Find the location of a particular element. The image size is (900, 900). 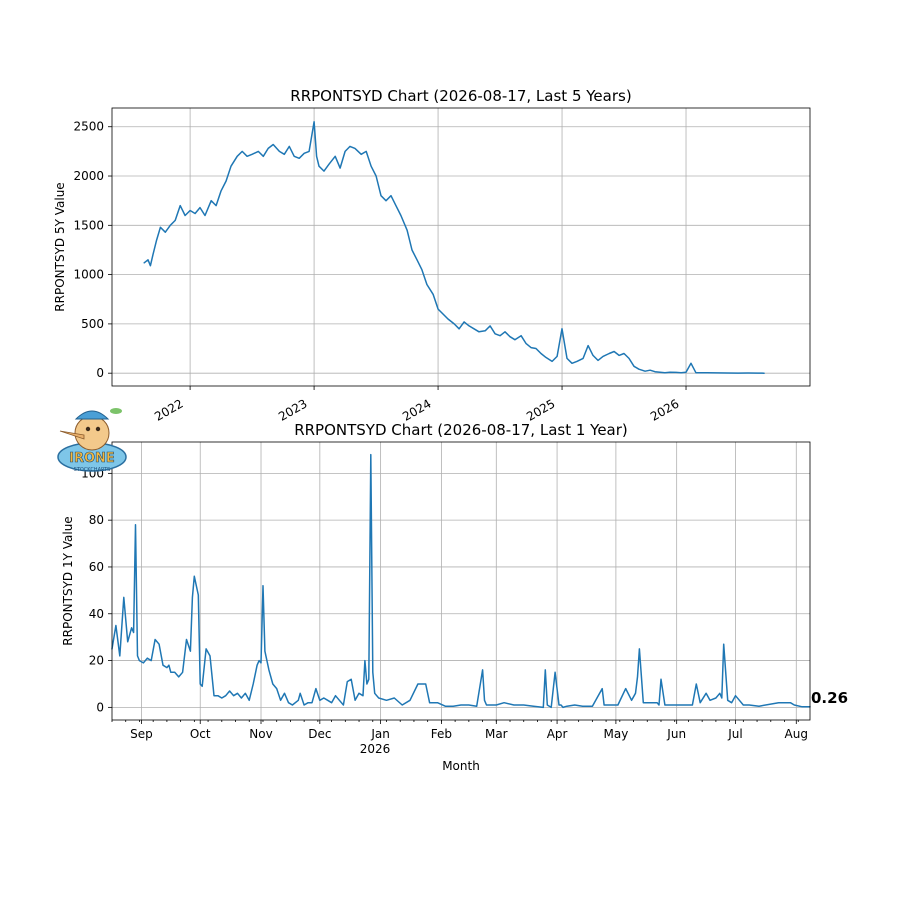

x-tick-label: May is located at coordinates (615, 734).